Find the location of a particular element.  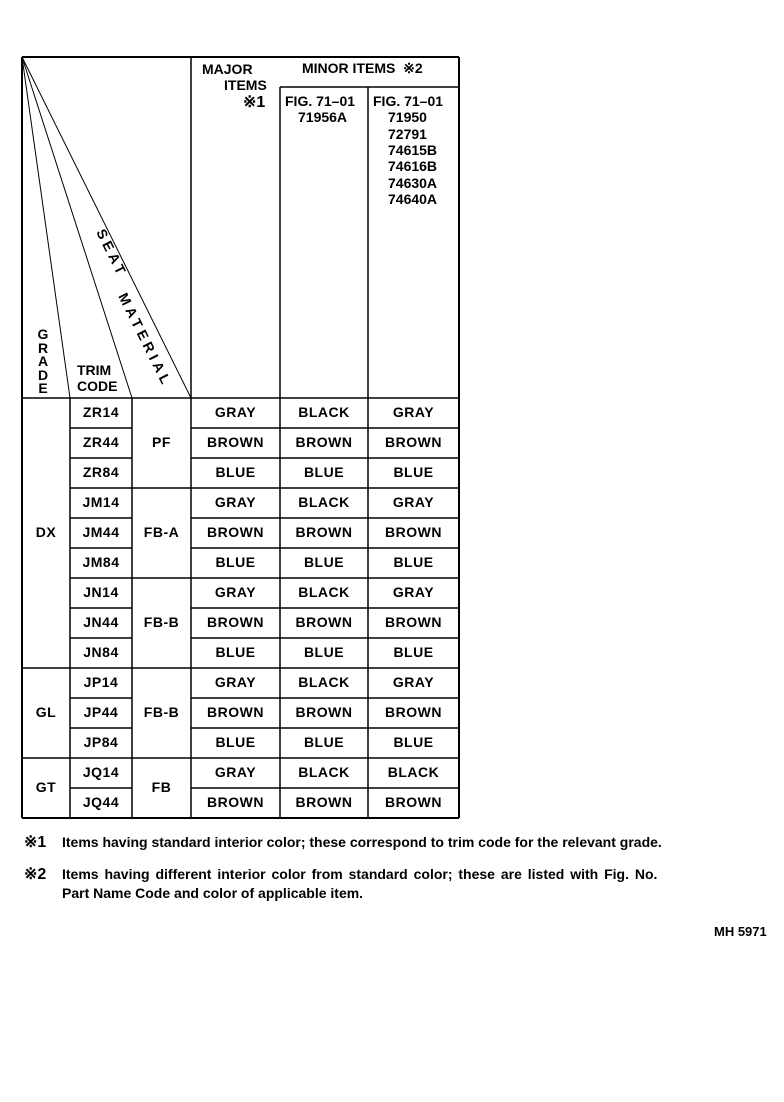

seat-label: SEAT is located at coordinates (112, 253).